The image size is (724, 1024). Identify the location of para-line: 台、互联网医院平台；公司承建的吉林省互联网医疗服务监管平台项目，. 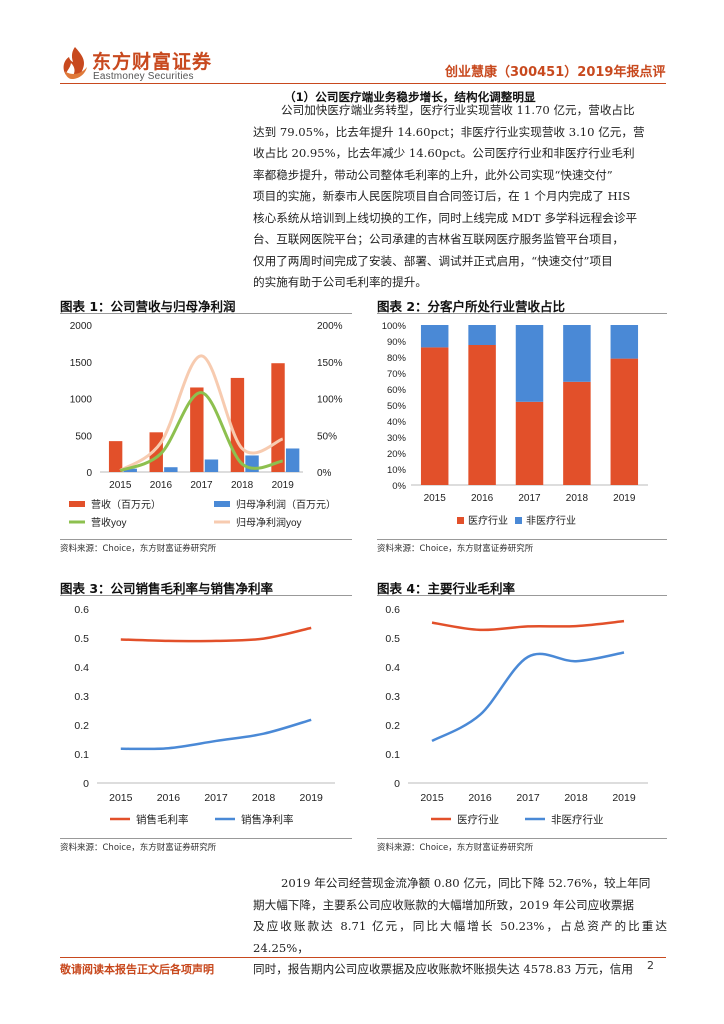
(439, 239).